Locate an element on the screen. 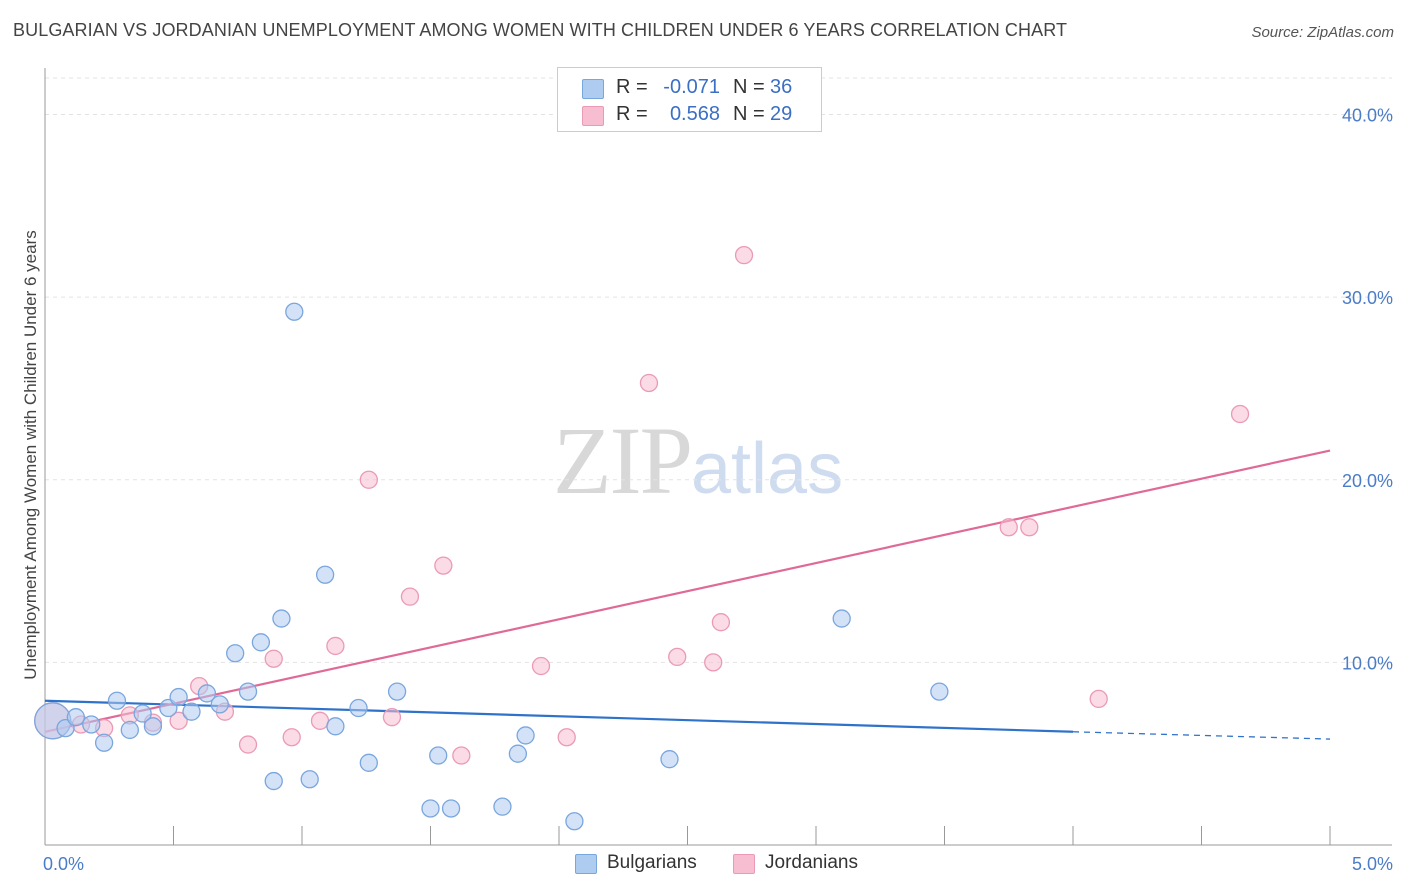  r-value: 0.568 is located at coordinates (694, 114).